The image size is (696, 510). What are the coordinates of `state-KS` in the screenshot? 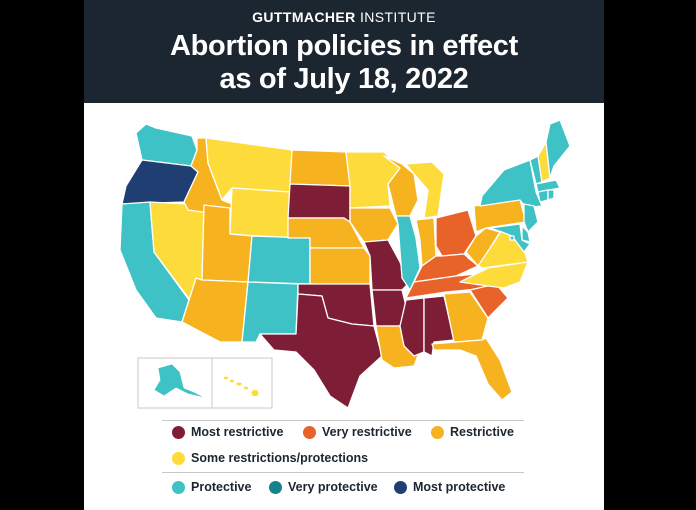 It's located at (340, 266).